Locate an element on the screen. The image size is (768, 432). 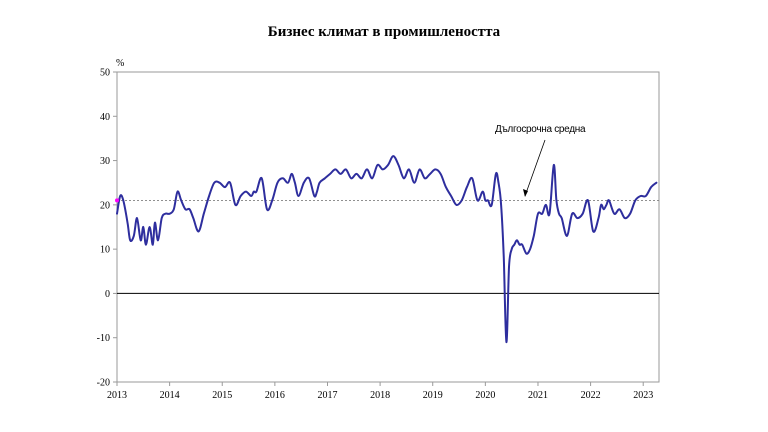
y-tick-label: -10 is located at coordinates (103, 338).